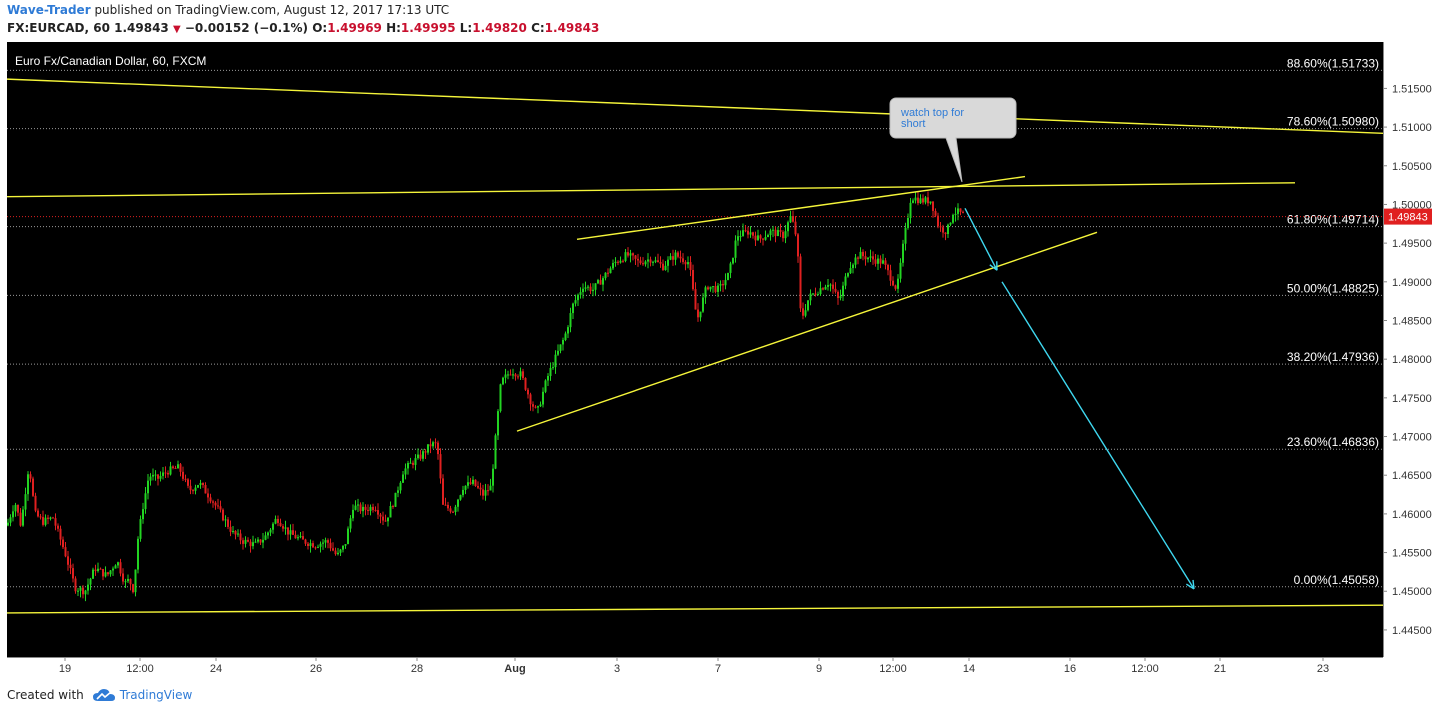  Describe the element at coordinates (156, 695) in the screenshot. I see `tradingview-link: TradingView` at that location.